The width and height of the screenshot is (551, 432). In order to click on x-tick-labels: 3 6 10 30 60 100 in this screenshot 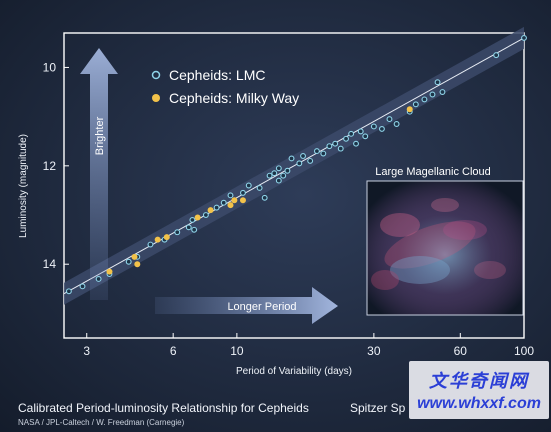, I will do `click(308, 345)`.